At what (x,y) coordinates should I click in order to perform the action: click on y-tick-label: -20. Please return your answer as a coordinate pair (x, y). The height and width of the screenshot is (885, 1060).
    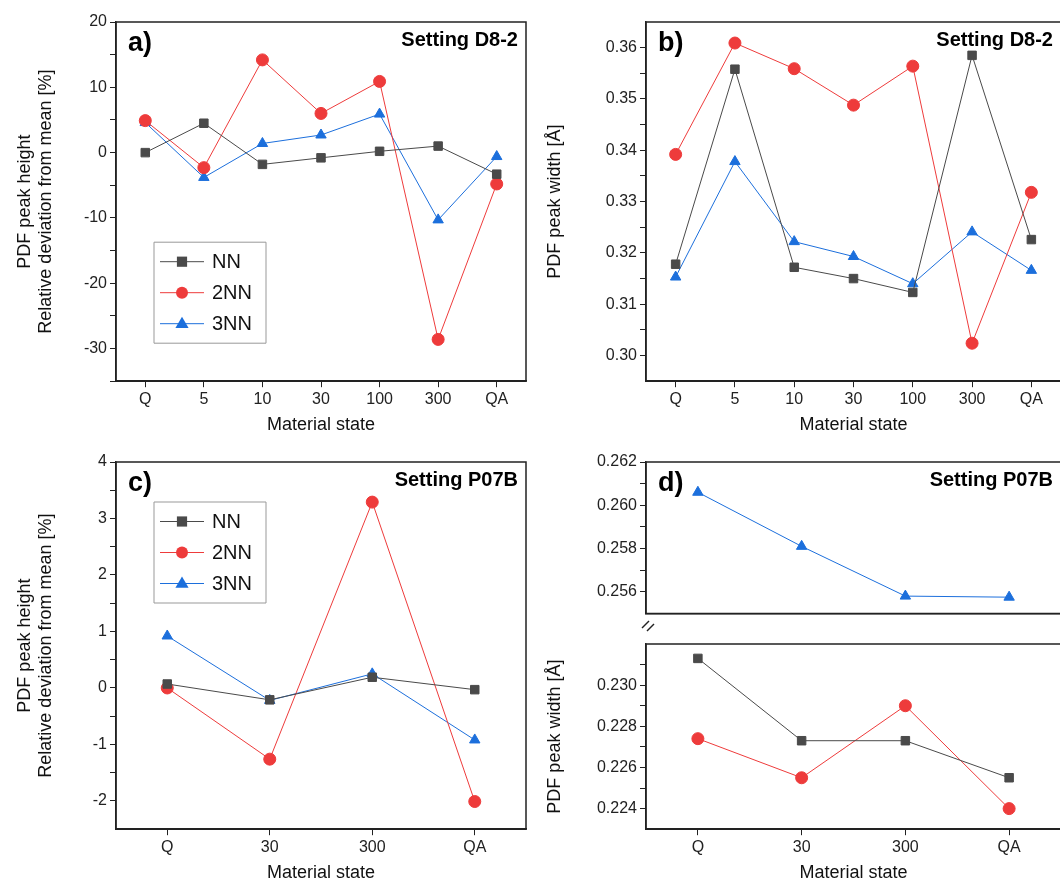
    Looking at the image, I should click on (95, 282).